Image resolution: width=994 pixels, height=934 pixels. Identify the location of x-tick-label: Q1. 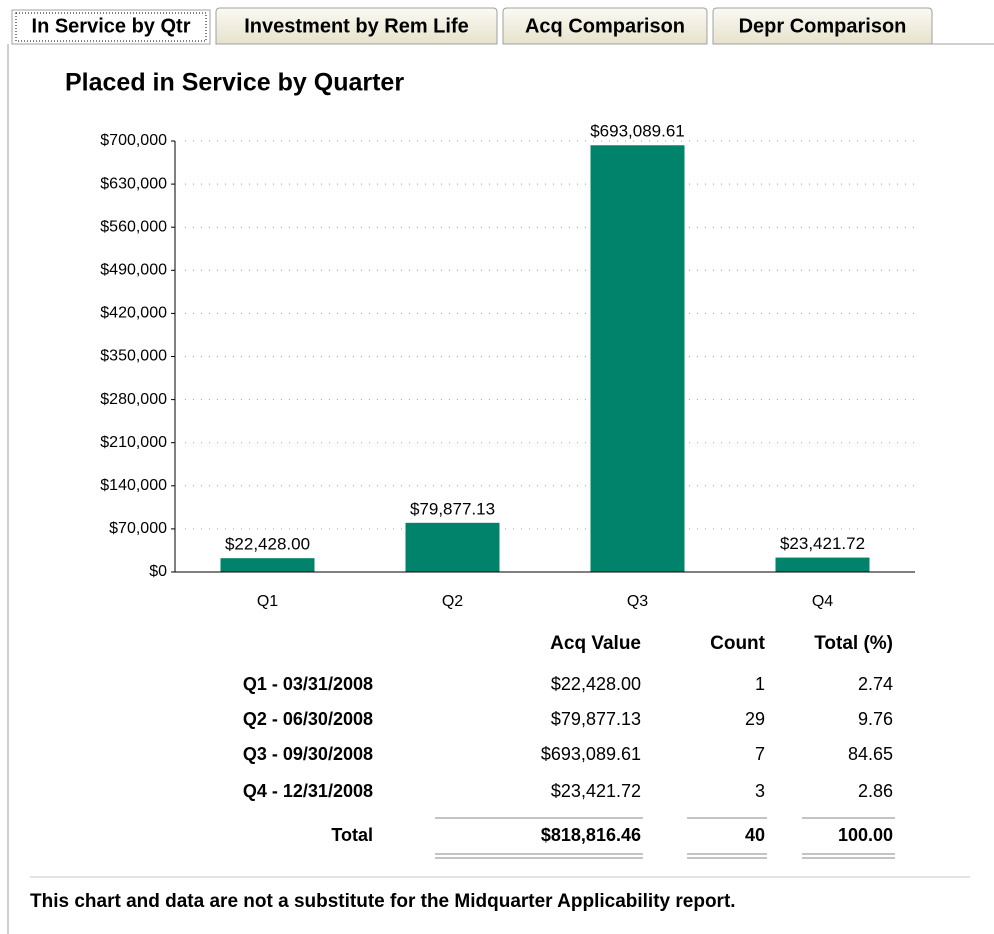
(267, 601).